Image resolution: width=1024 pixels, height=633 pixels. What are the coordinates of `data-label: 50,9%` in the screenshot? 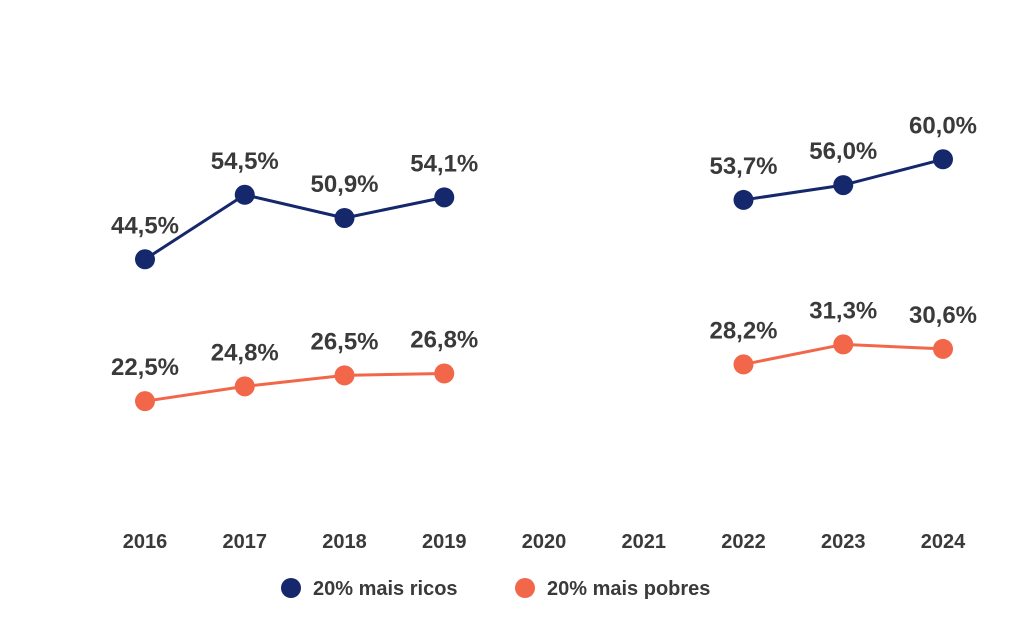 It's located at (344, 184).